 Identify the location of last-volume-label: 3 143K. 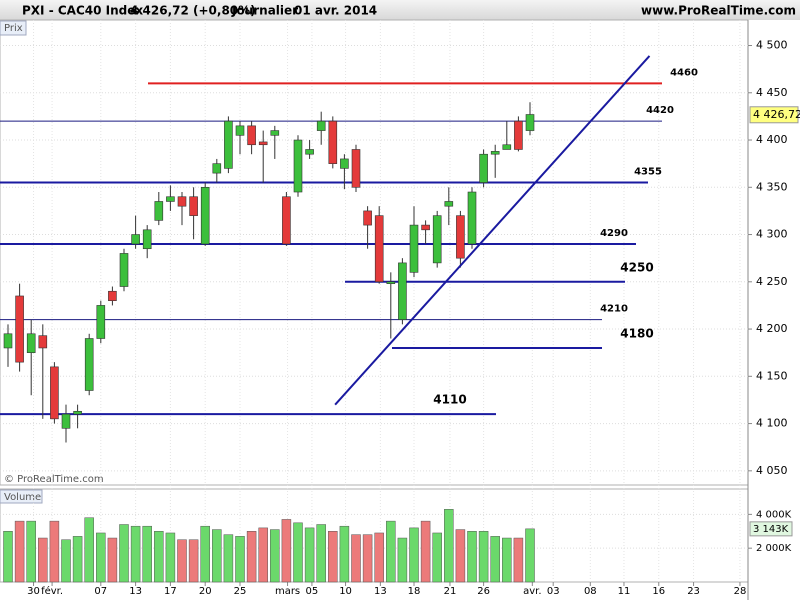
(771, 529).